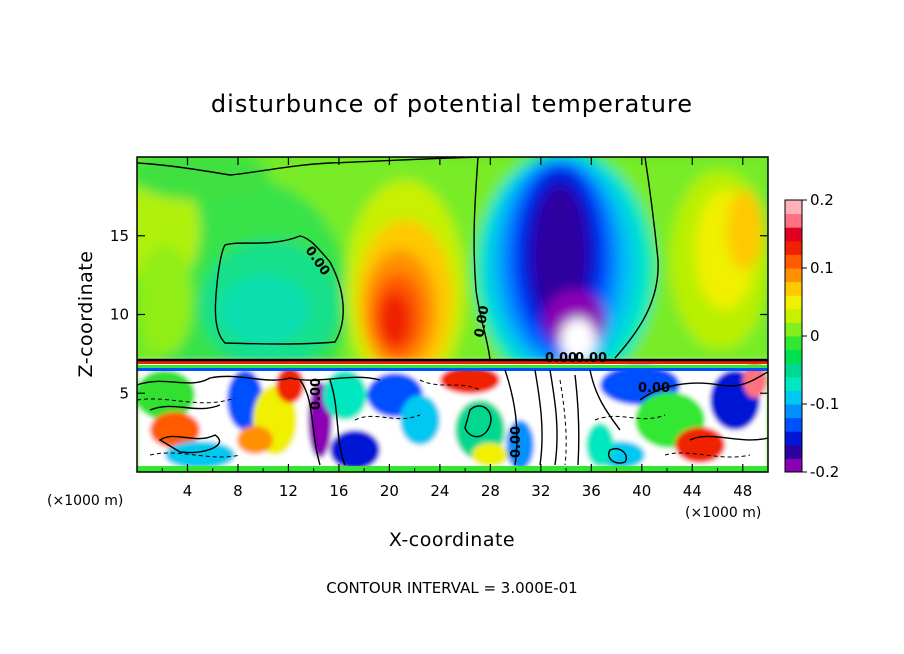 The width and height of the screenshot is (904, 654). What do you see at coordinates (641, 491) in the screenshot?
I see `x-tick-label: 40` at bounding box center [641, 491].